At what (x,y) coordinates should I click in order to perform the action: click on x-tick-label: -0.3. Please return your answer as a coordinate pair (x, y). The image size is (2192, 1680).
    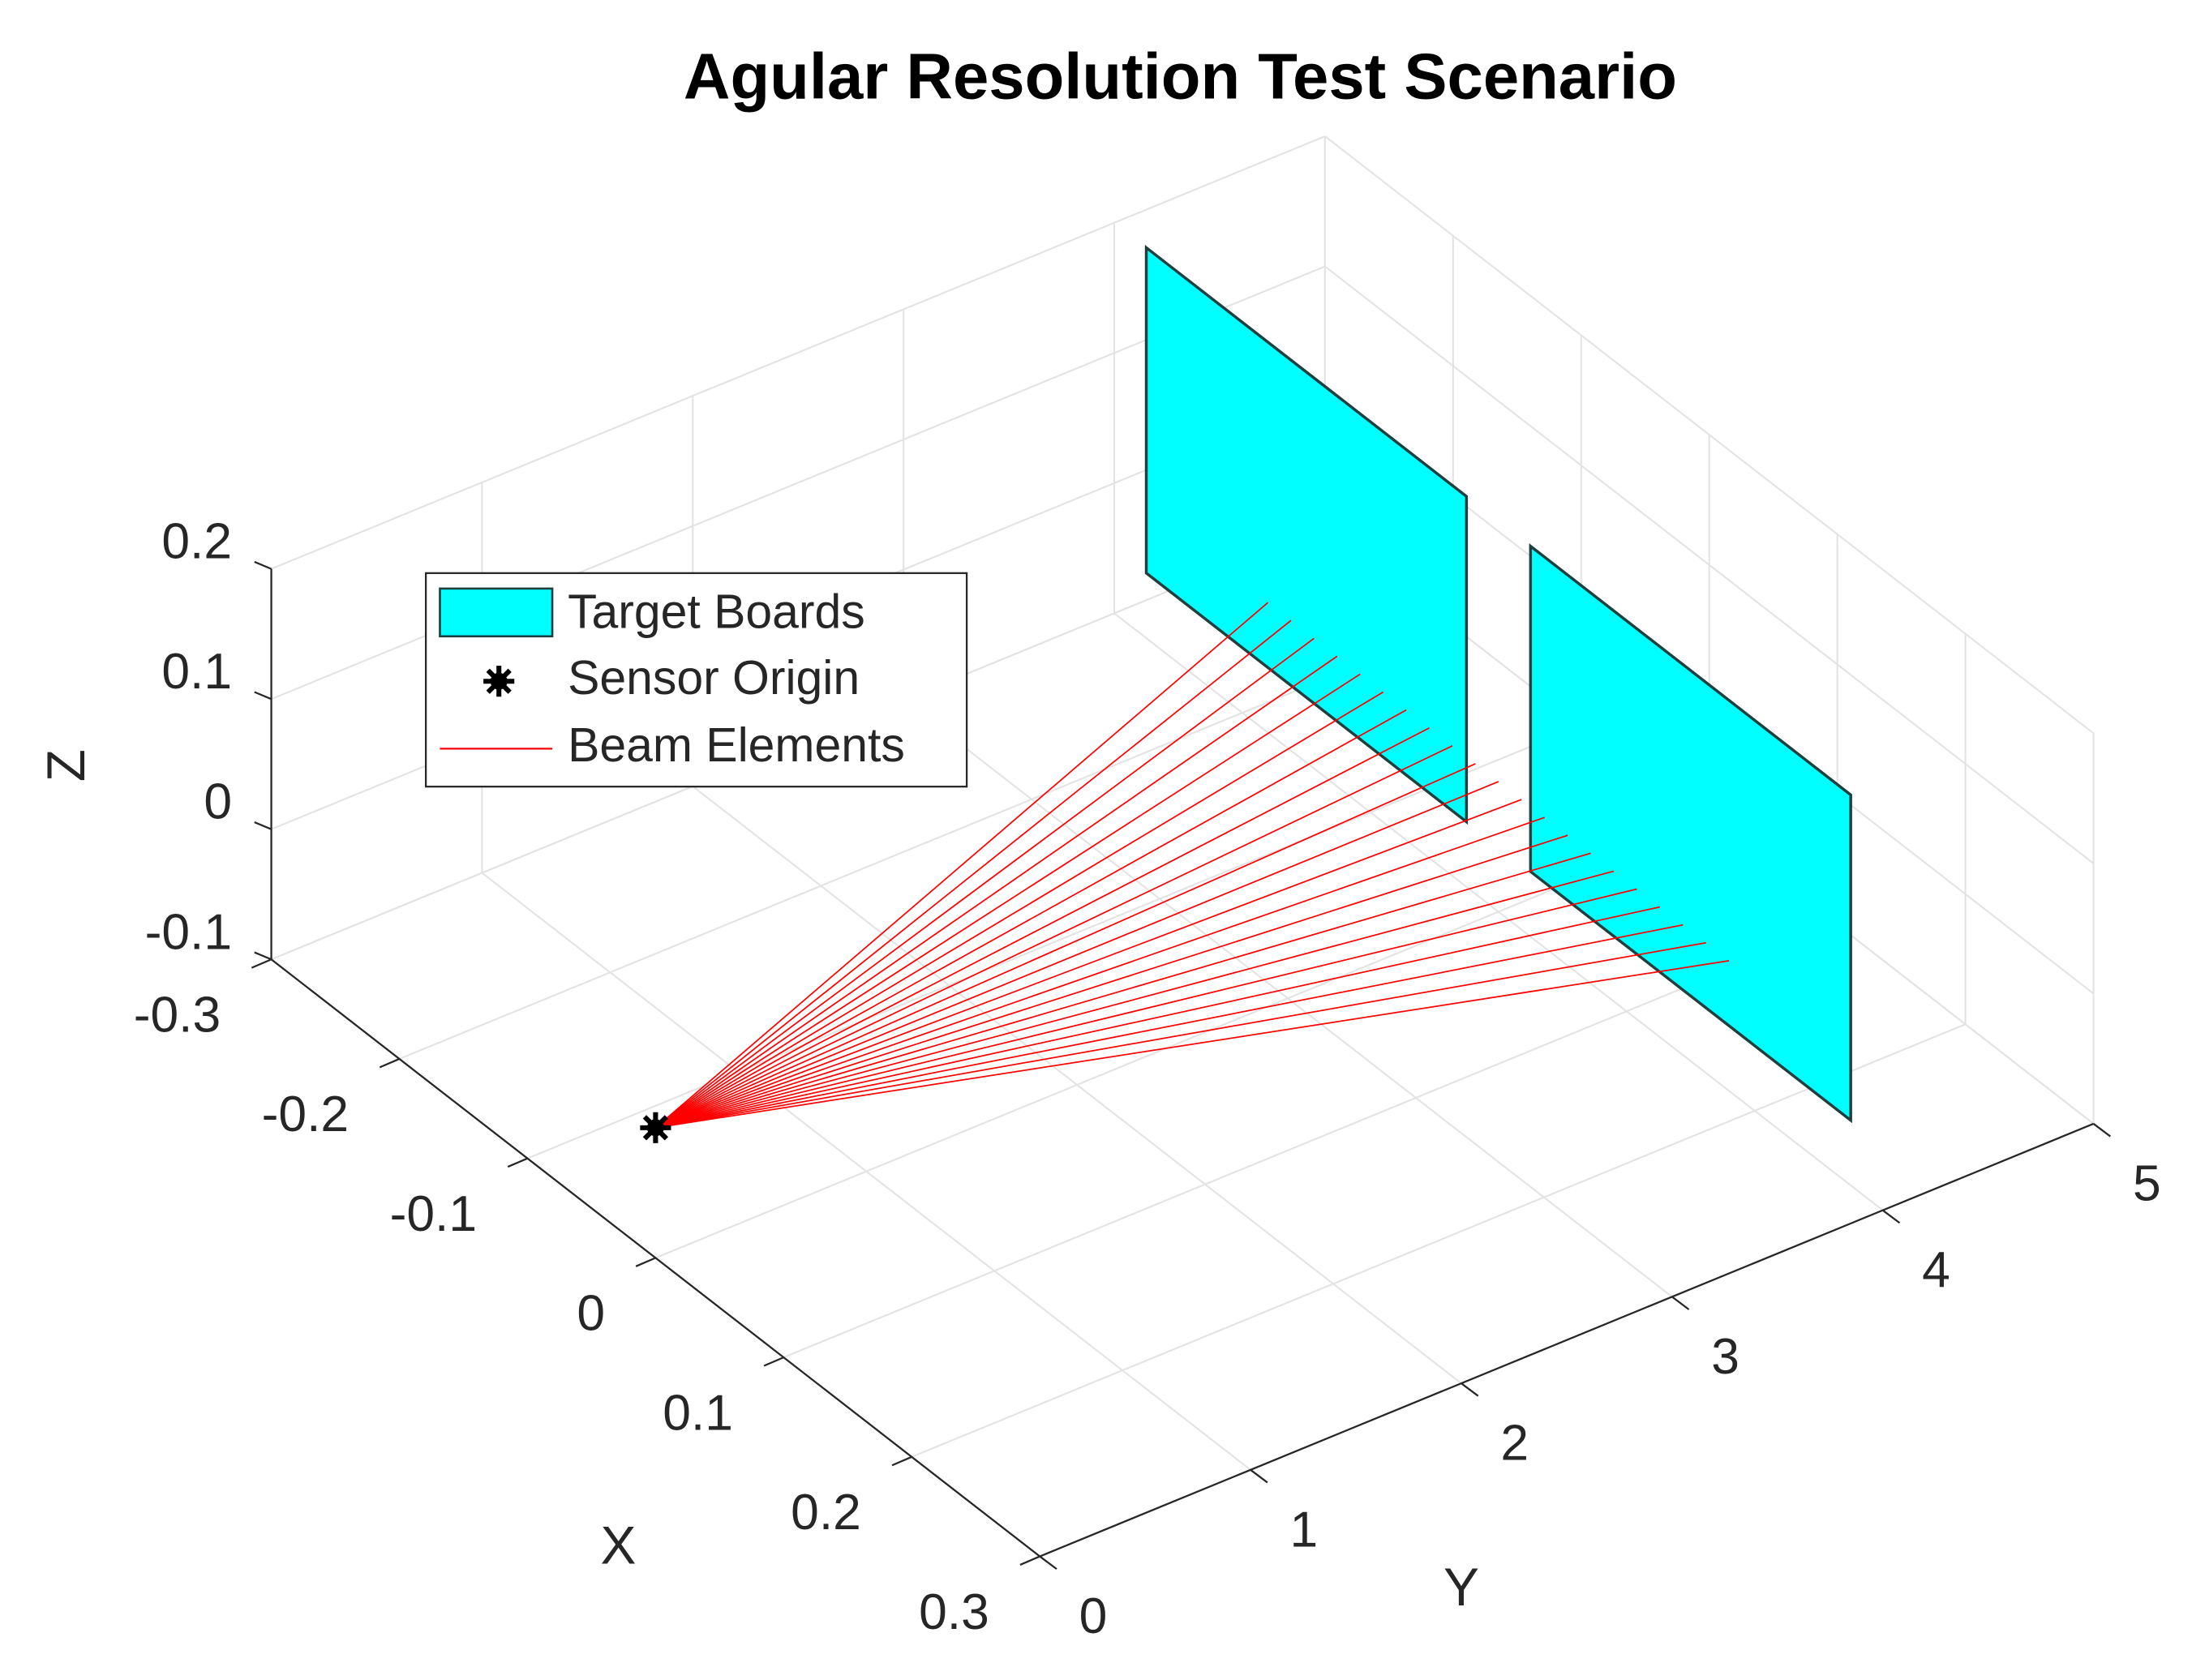
    Looking at the image, I should click on (177, 1015).